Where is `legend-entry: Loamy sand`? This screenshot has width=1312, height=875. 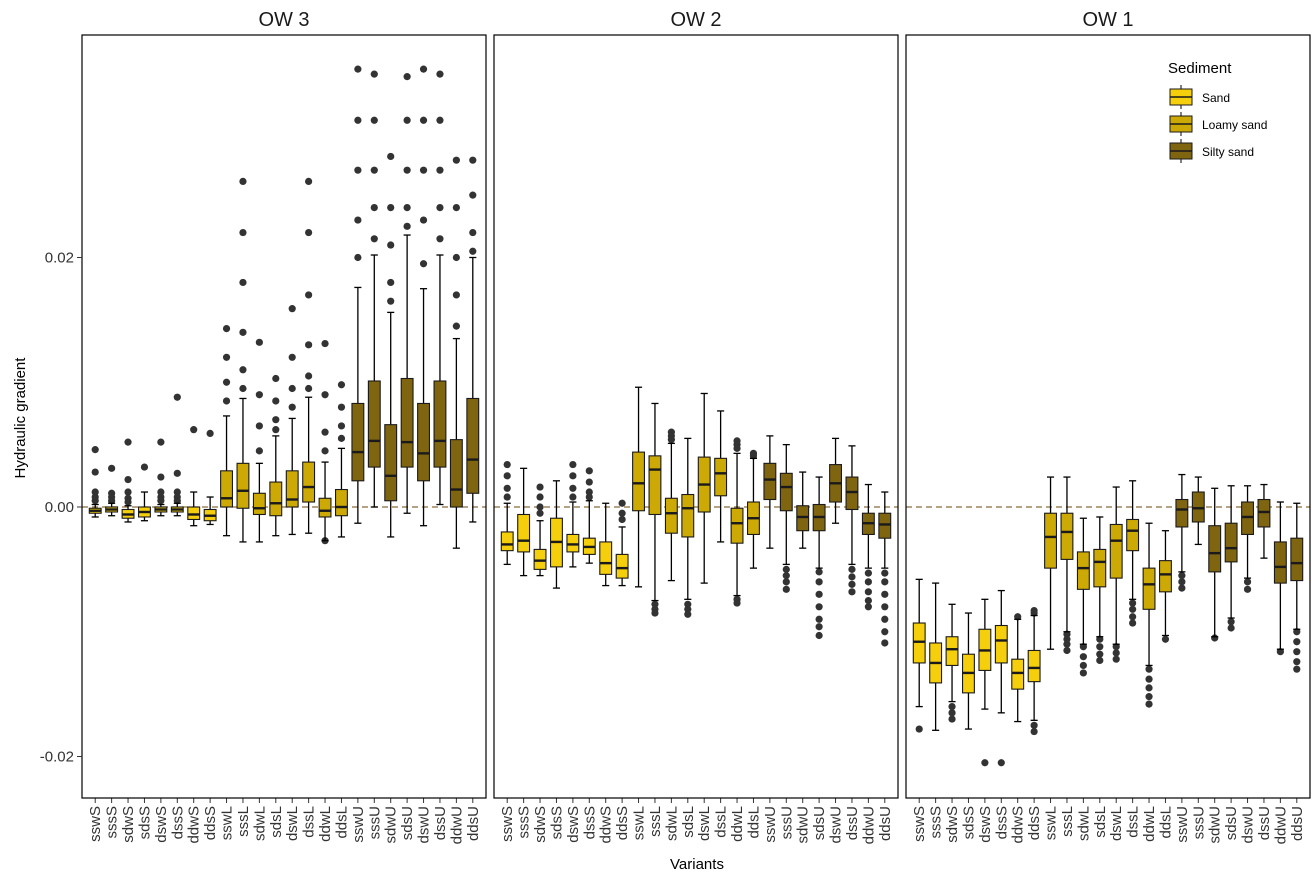 legend-entry: Loamy sand is located at coordinates (1218, 124).